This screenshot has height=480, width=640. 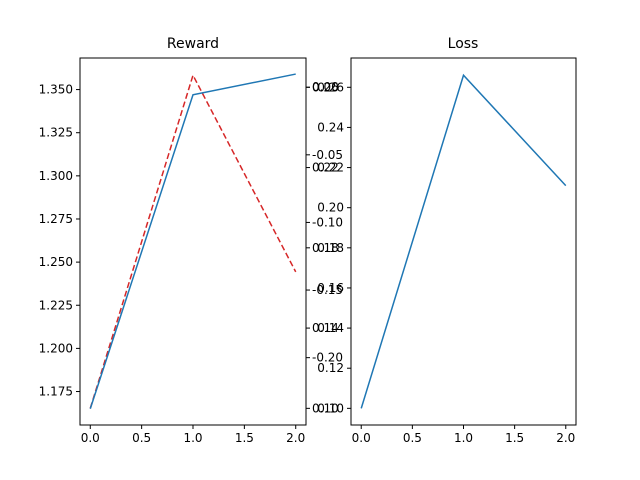 I want to click on loss-title: Loss, so click(x=463, y=44).